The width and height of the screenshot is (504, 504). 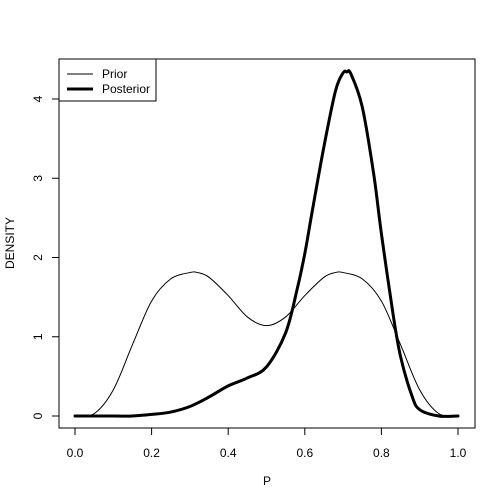 What do you see at coordinates (75, 453) in the screenshot?
I see `x-tick-label: 0.0` at bounding box center [75, 453].